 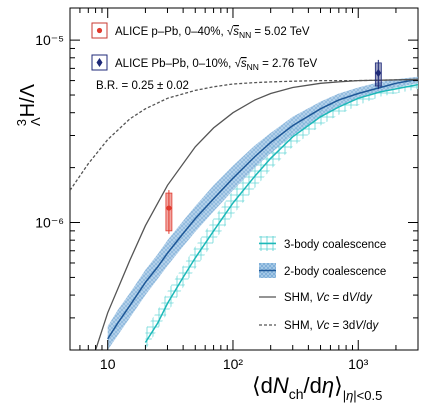 What do you see at coordinates (216, 64) in the screenshot?
I see `legend-pbpb-label: ALICE Pb–Pb, 0–10%, √sNN = 2.76 TeV` at bounding box center [216, 64].